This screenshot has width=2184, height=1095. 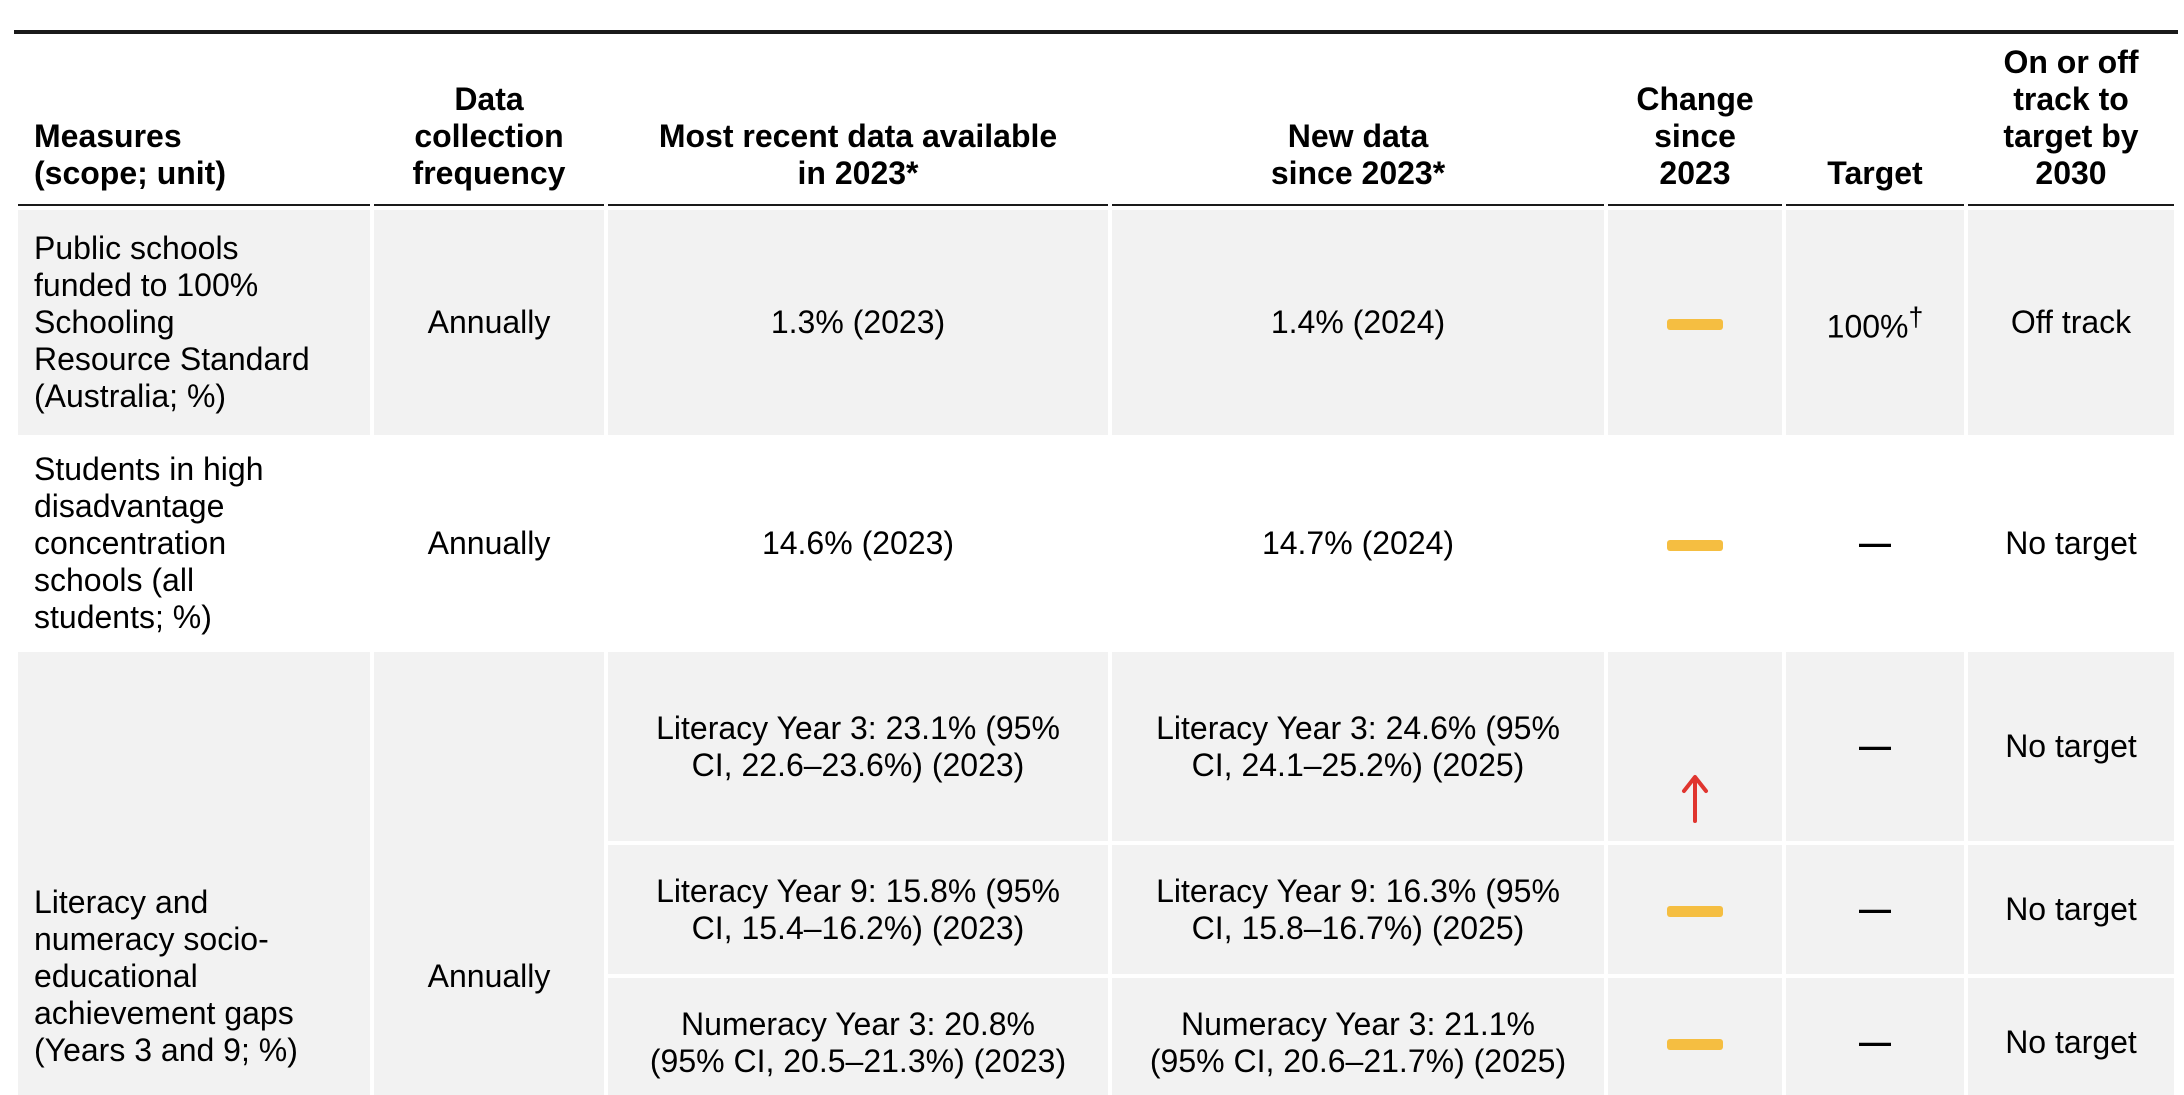 I want to click on col-header-change: Change since 2023, so click(x=1695, y=122).